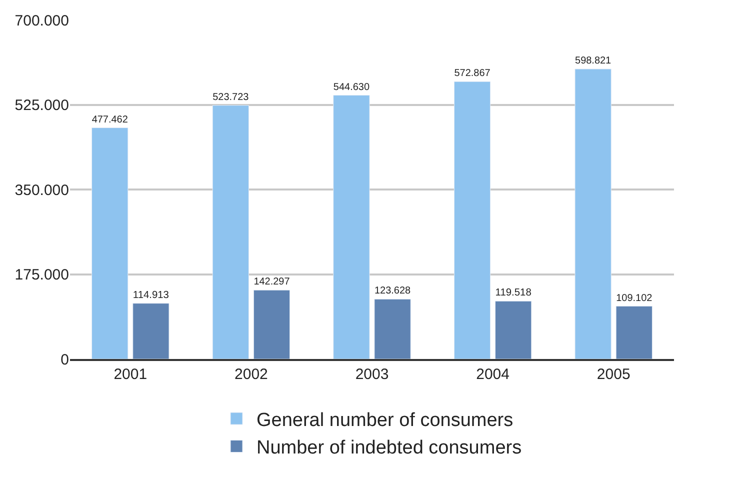 The width and height of the screenshot is (744, 478). I want to click on y-tick-label: 175.000, so click(41, 275).